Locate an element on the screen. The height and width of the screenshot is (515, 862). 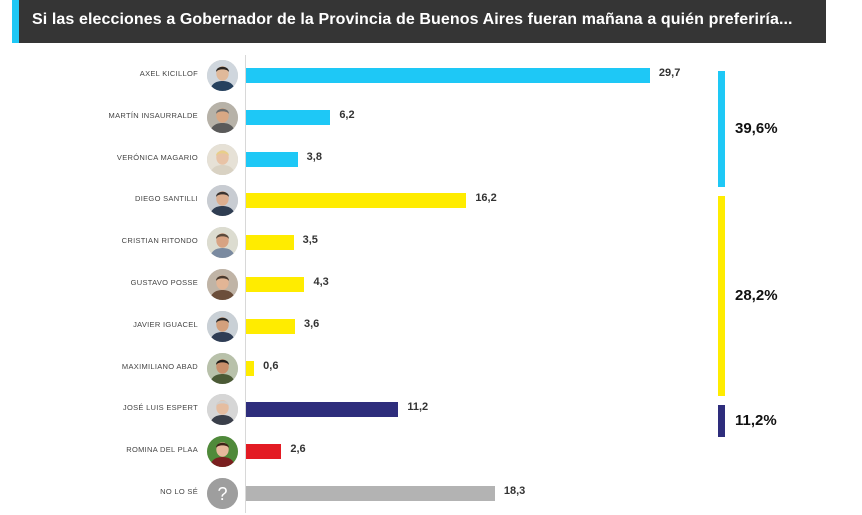
bar-value-label: 16,2 is located at coordinates (486, 198).